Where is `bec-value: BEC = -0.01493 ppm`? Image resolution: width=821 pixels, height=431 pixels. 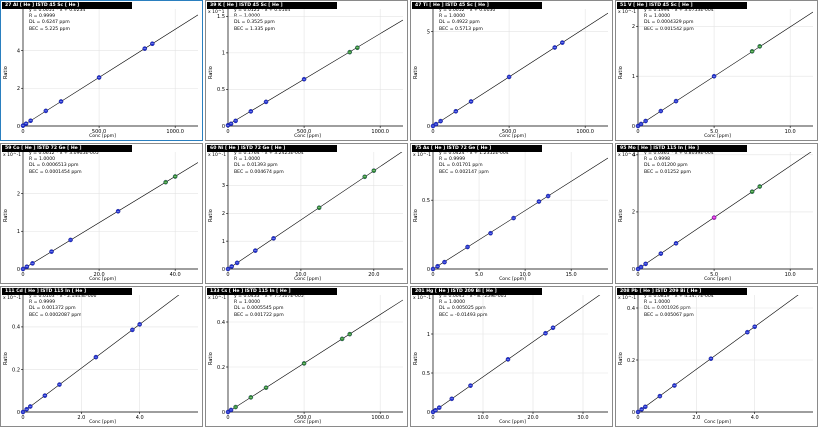
bec-value: BEC = -0.01493 ppm is located at coordinates (463, 315).